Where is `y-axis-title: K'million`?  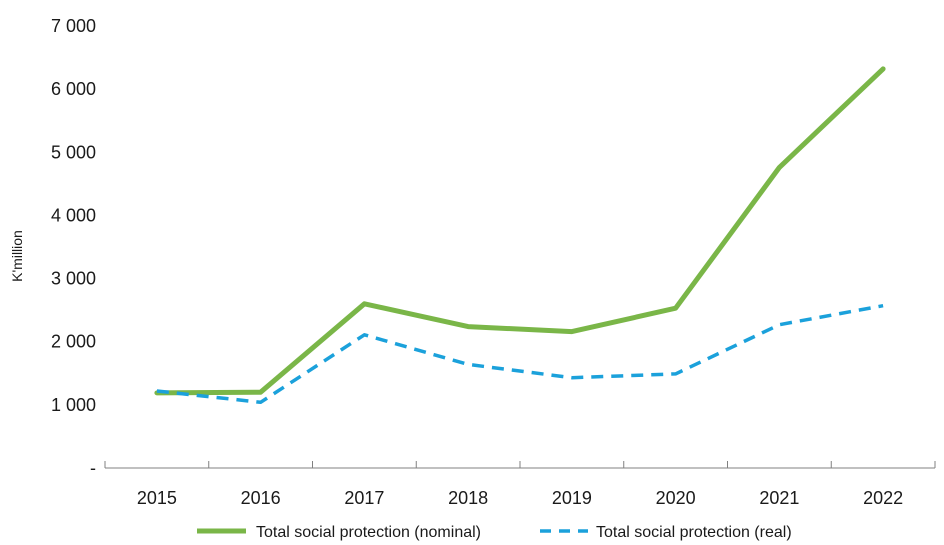 y-axis-title: K'million is located at coordinates (17, 256).